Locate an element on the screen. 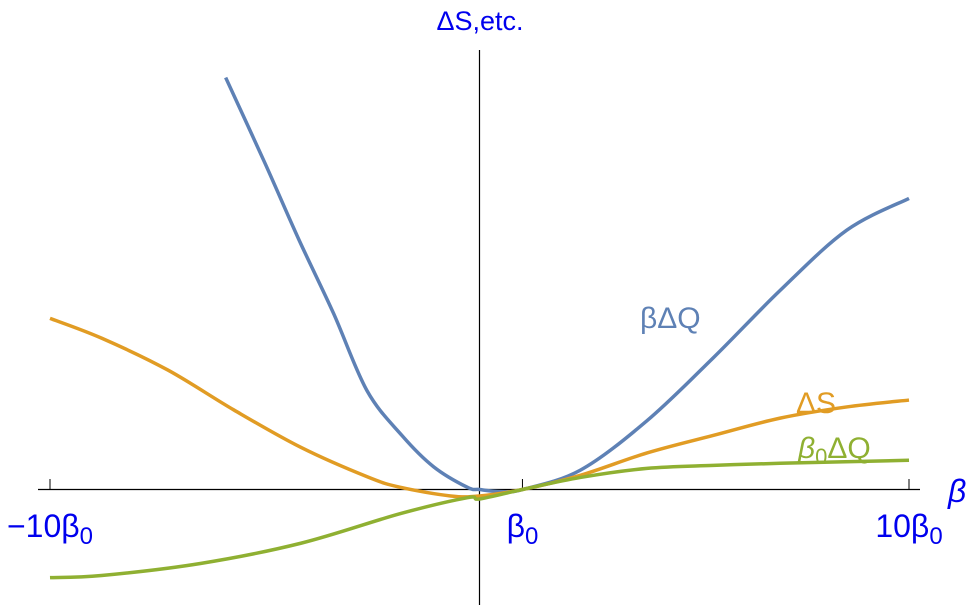 The image size is (971, 605). x-ticks: −10β0 β0 10β0 is located at coordinates (475, 514).